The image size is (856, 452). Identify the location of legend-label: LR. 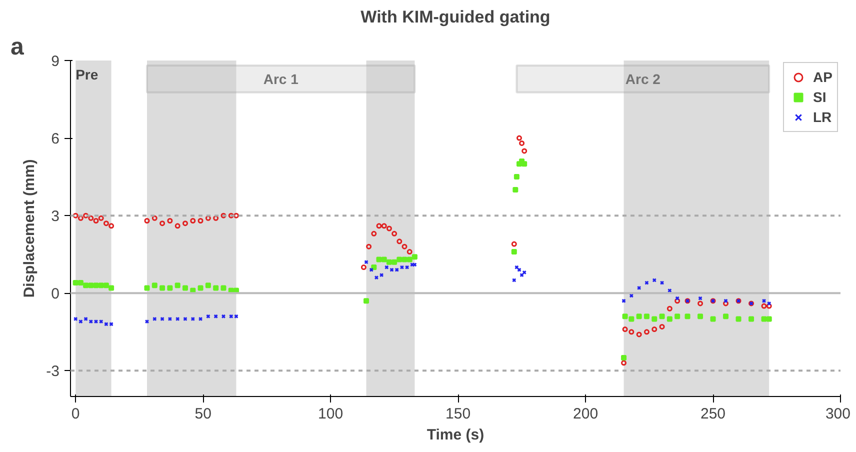
(823, 117).